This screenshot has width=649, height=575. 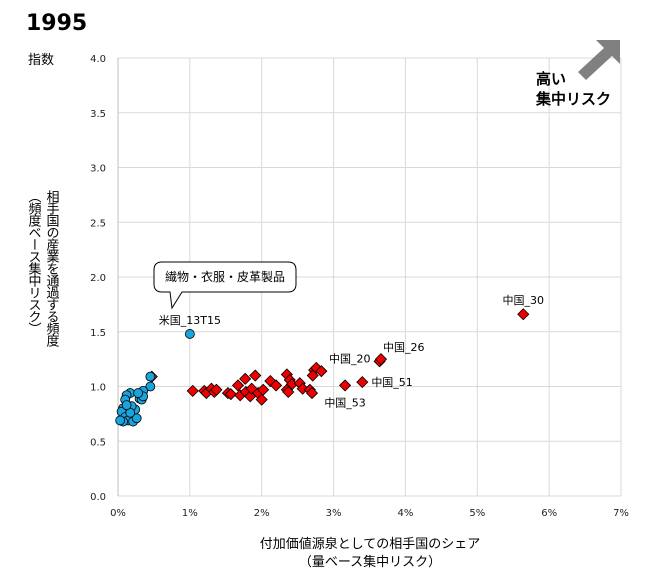 What do you see at coordinates (392, 382) in the screenshot?
I see `point-label: 中国_51` at bounding box center [392, 382].